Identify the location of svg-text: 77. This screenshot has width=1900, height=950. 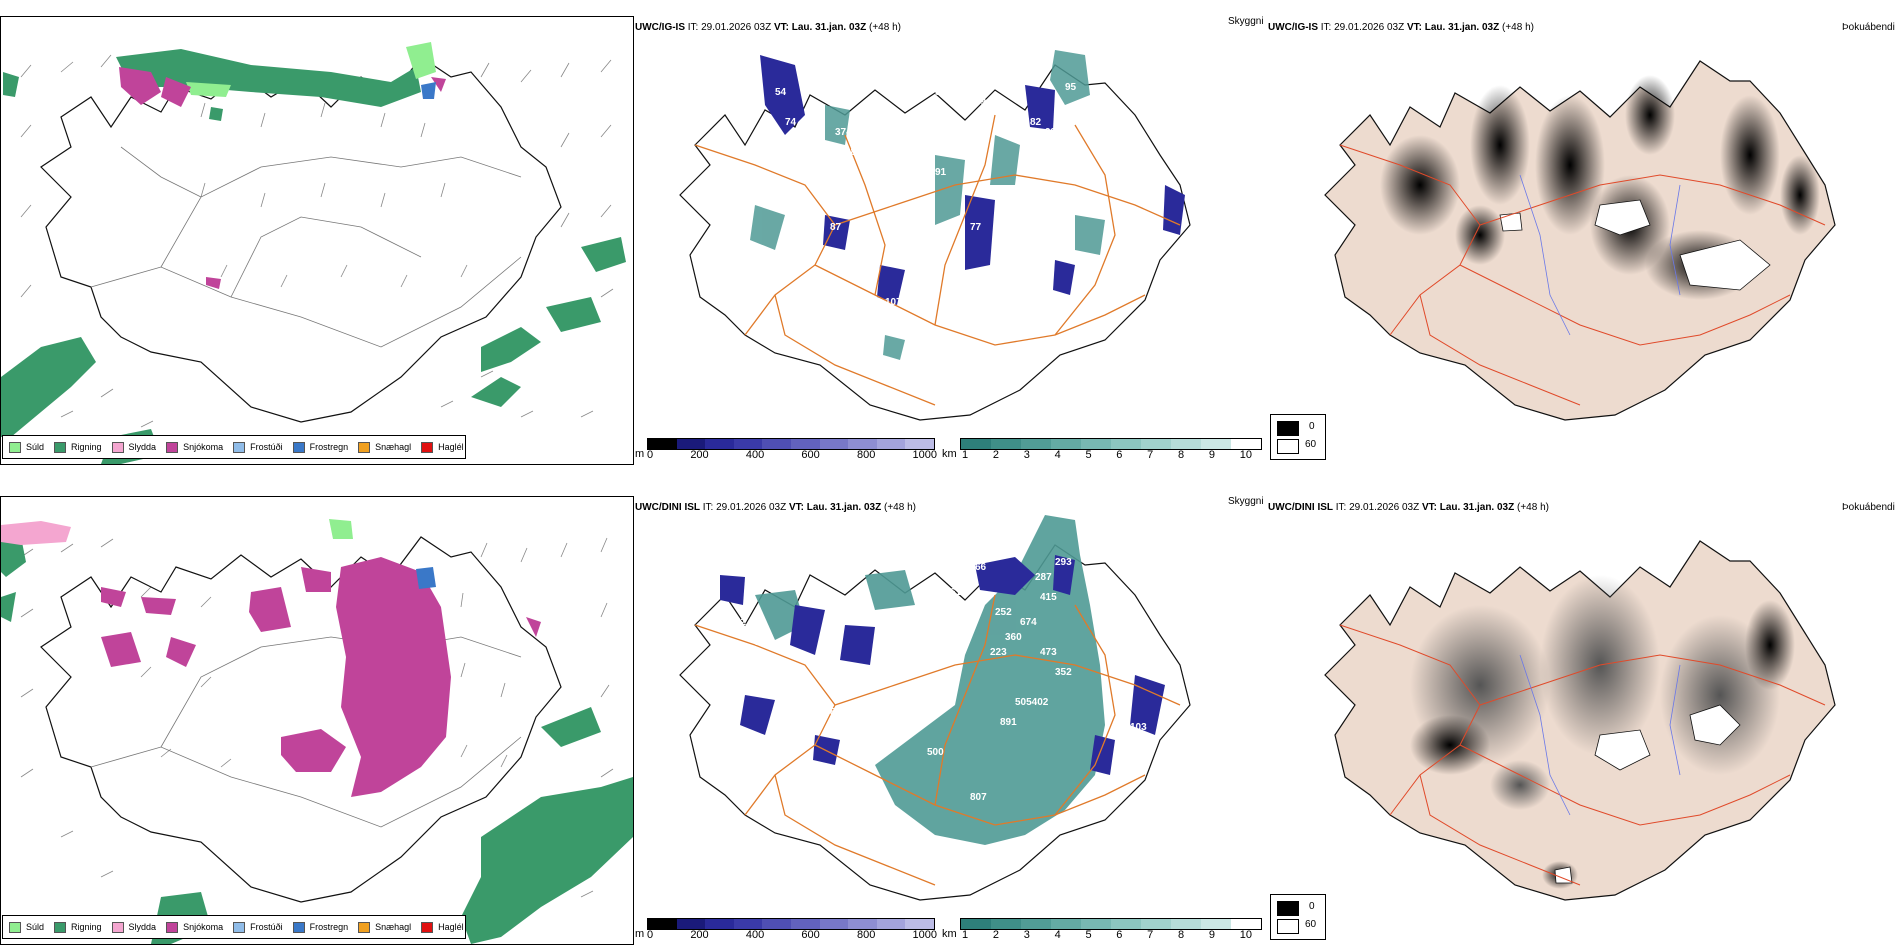
(776, 667).